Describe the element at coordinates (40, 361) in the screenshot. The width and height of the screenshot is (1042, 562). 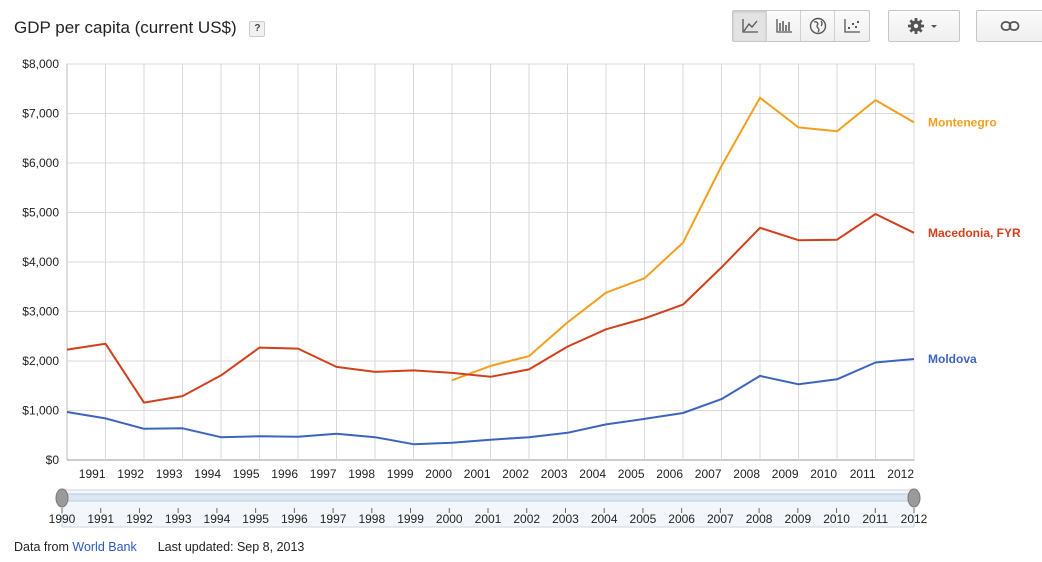
I see `y-tick-label: $2,000` at that location.